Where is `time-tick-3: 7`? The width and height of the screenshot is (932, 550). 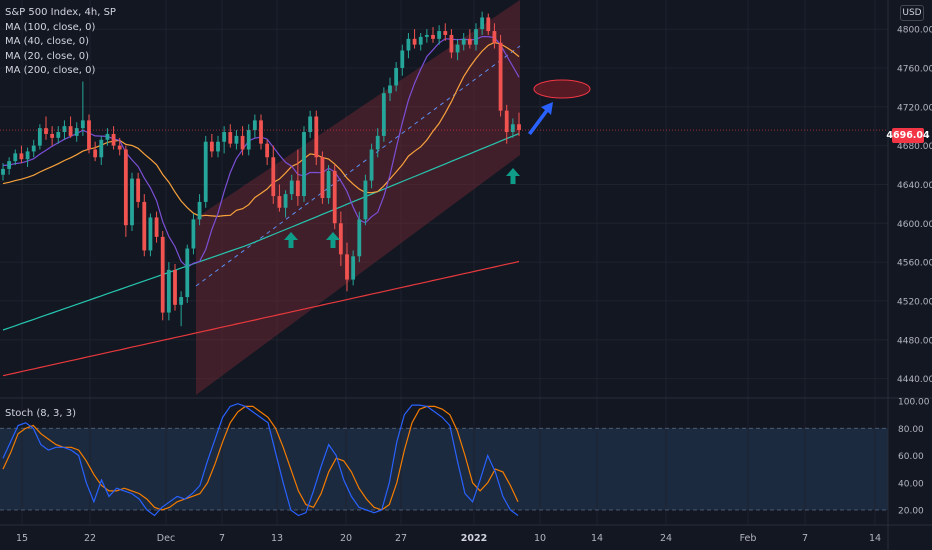 time-tick-3: 7 is located at coordinates (222, 538).